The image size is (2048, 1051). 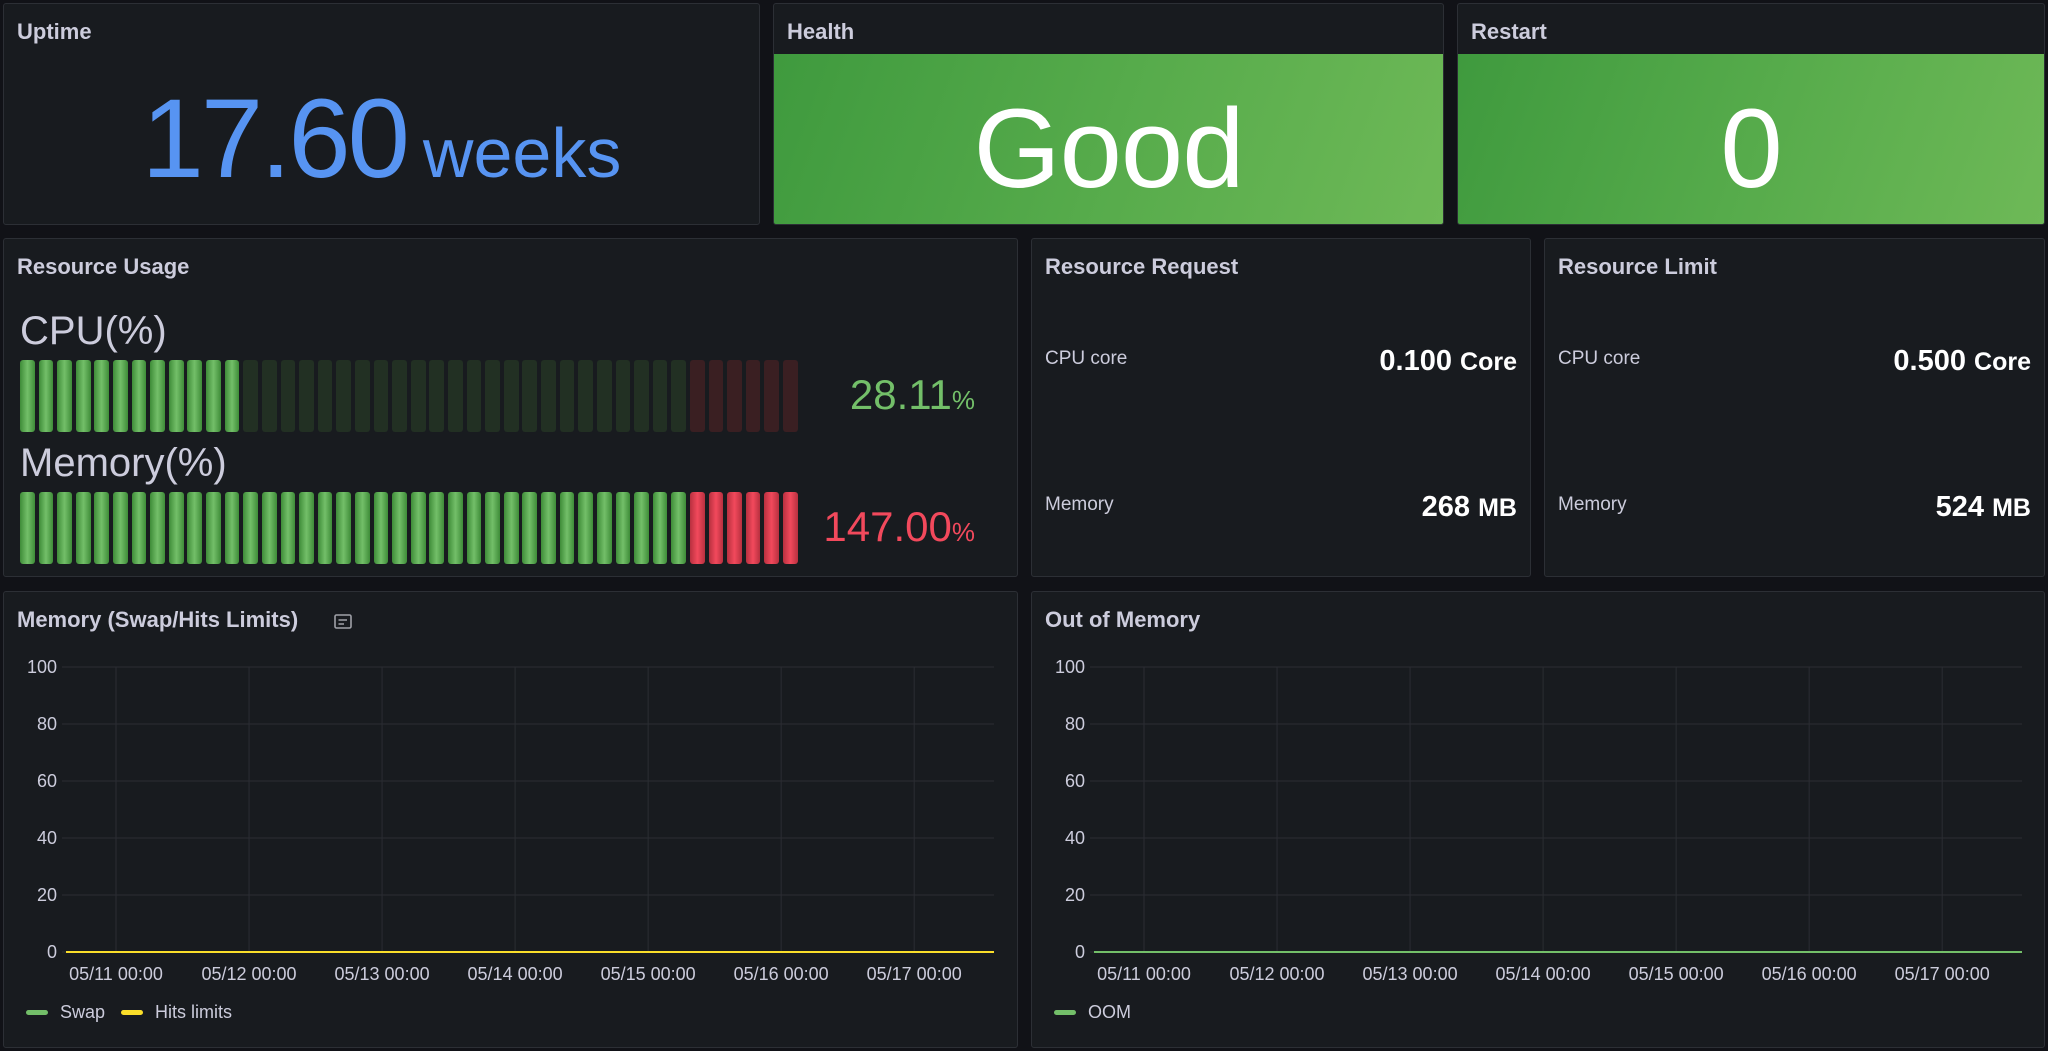 I want to click on legend-item: OOM, so click(x=1092, y=1012).